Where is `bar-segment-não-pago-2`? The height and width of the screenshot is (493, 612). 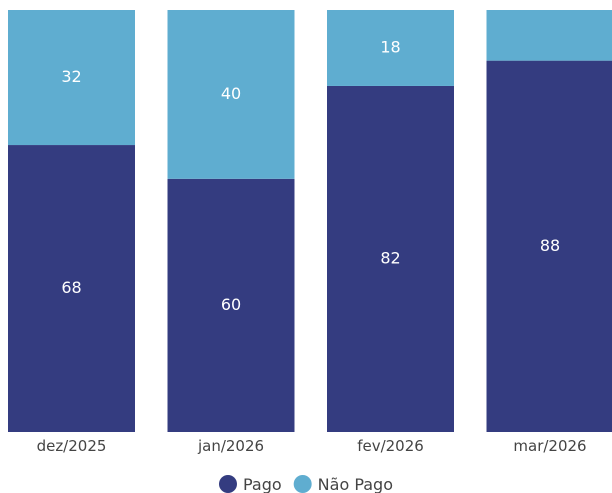
bar-segment-não-pago-2 is located at coordinates (390, 48).